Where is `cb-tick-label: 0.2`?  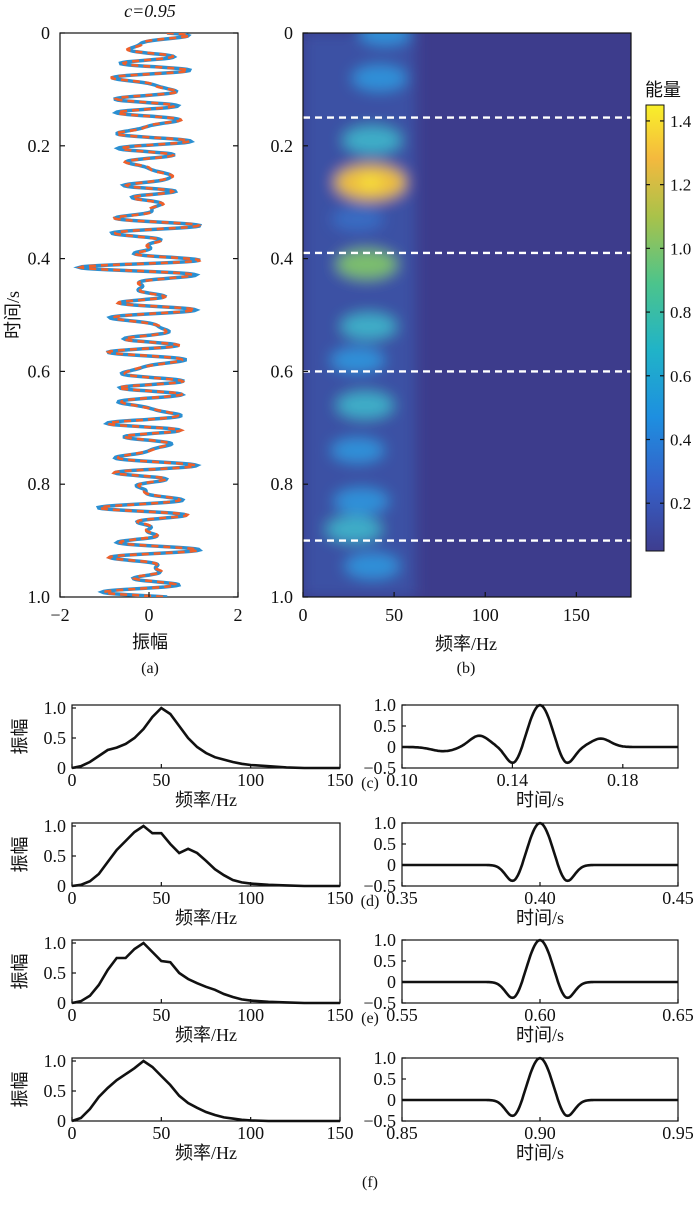
cb-tick-label: 0.2 is located at coordinates (680, 503).